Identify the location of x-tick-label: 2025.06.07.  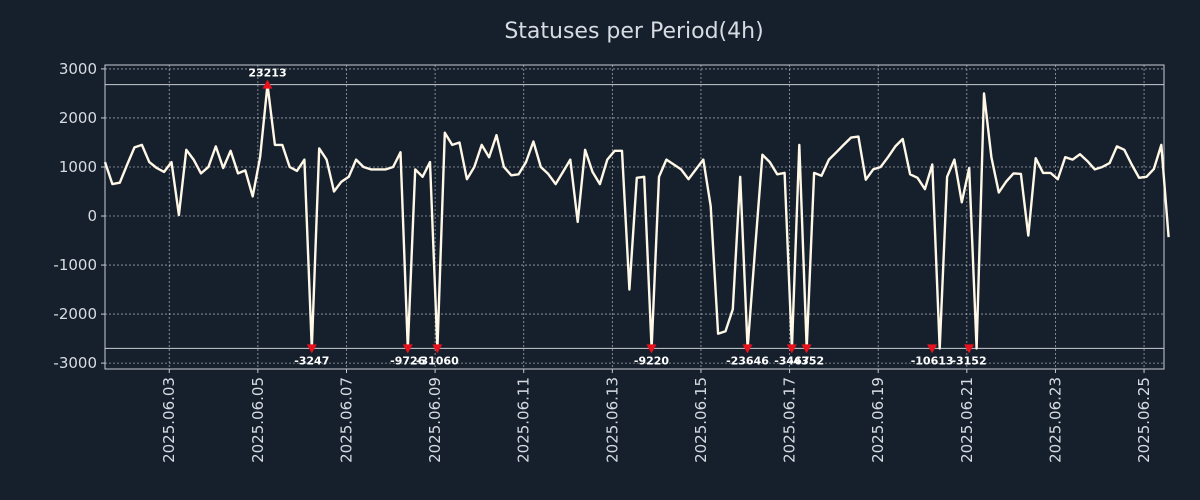
(346, 420).